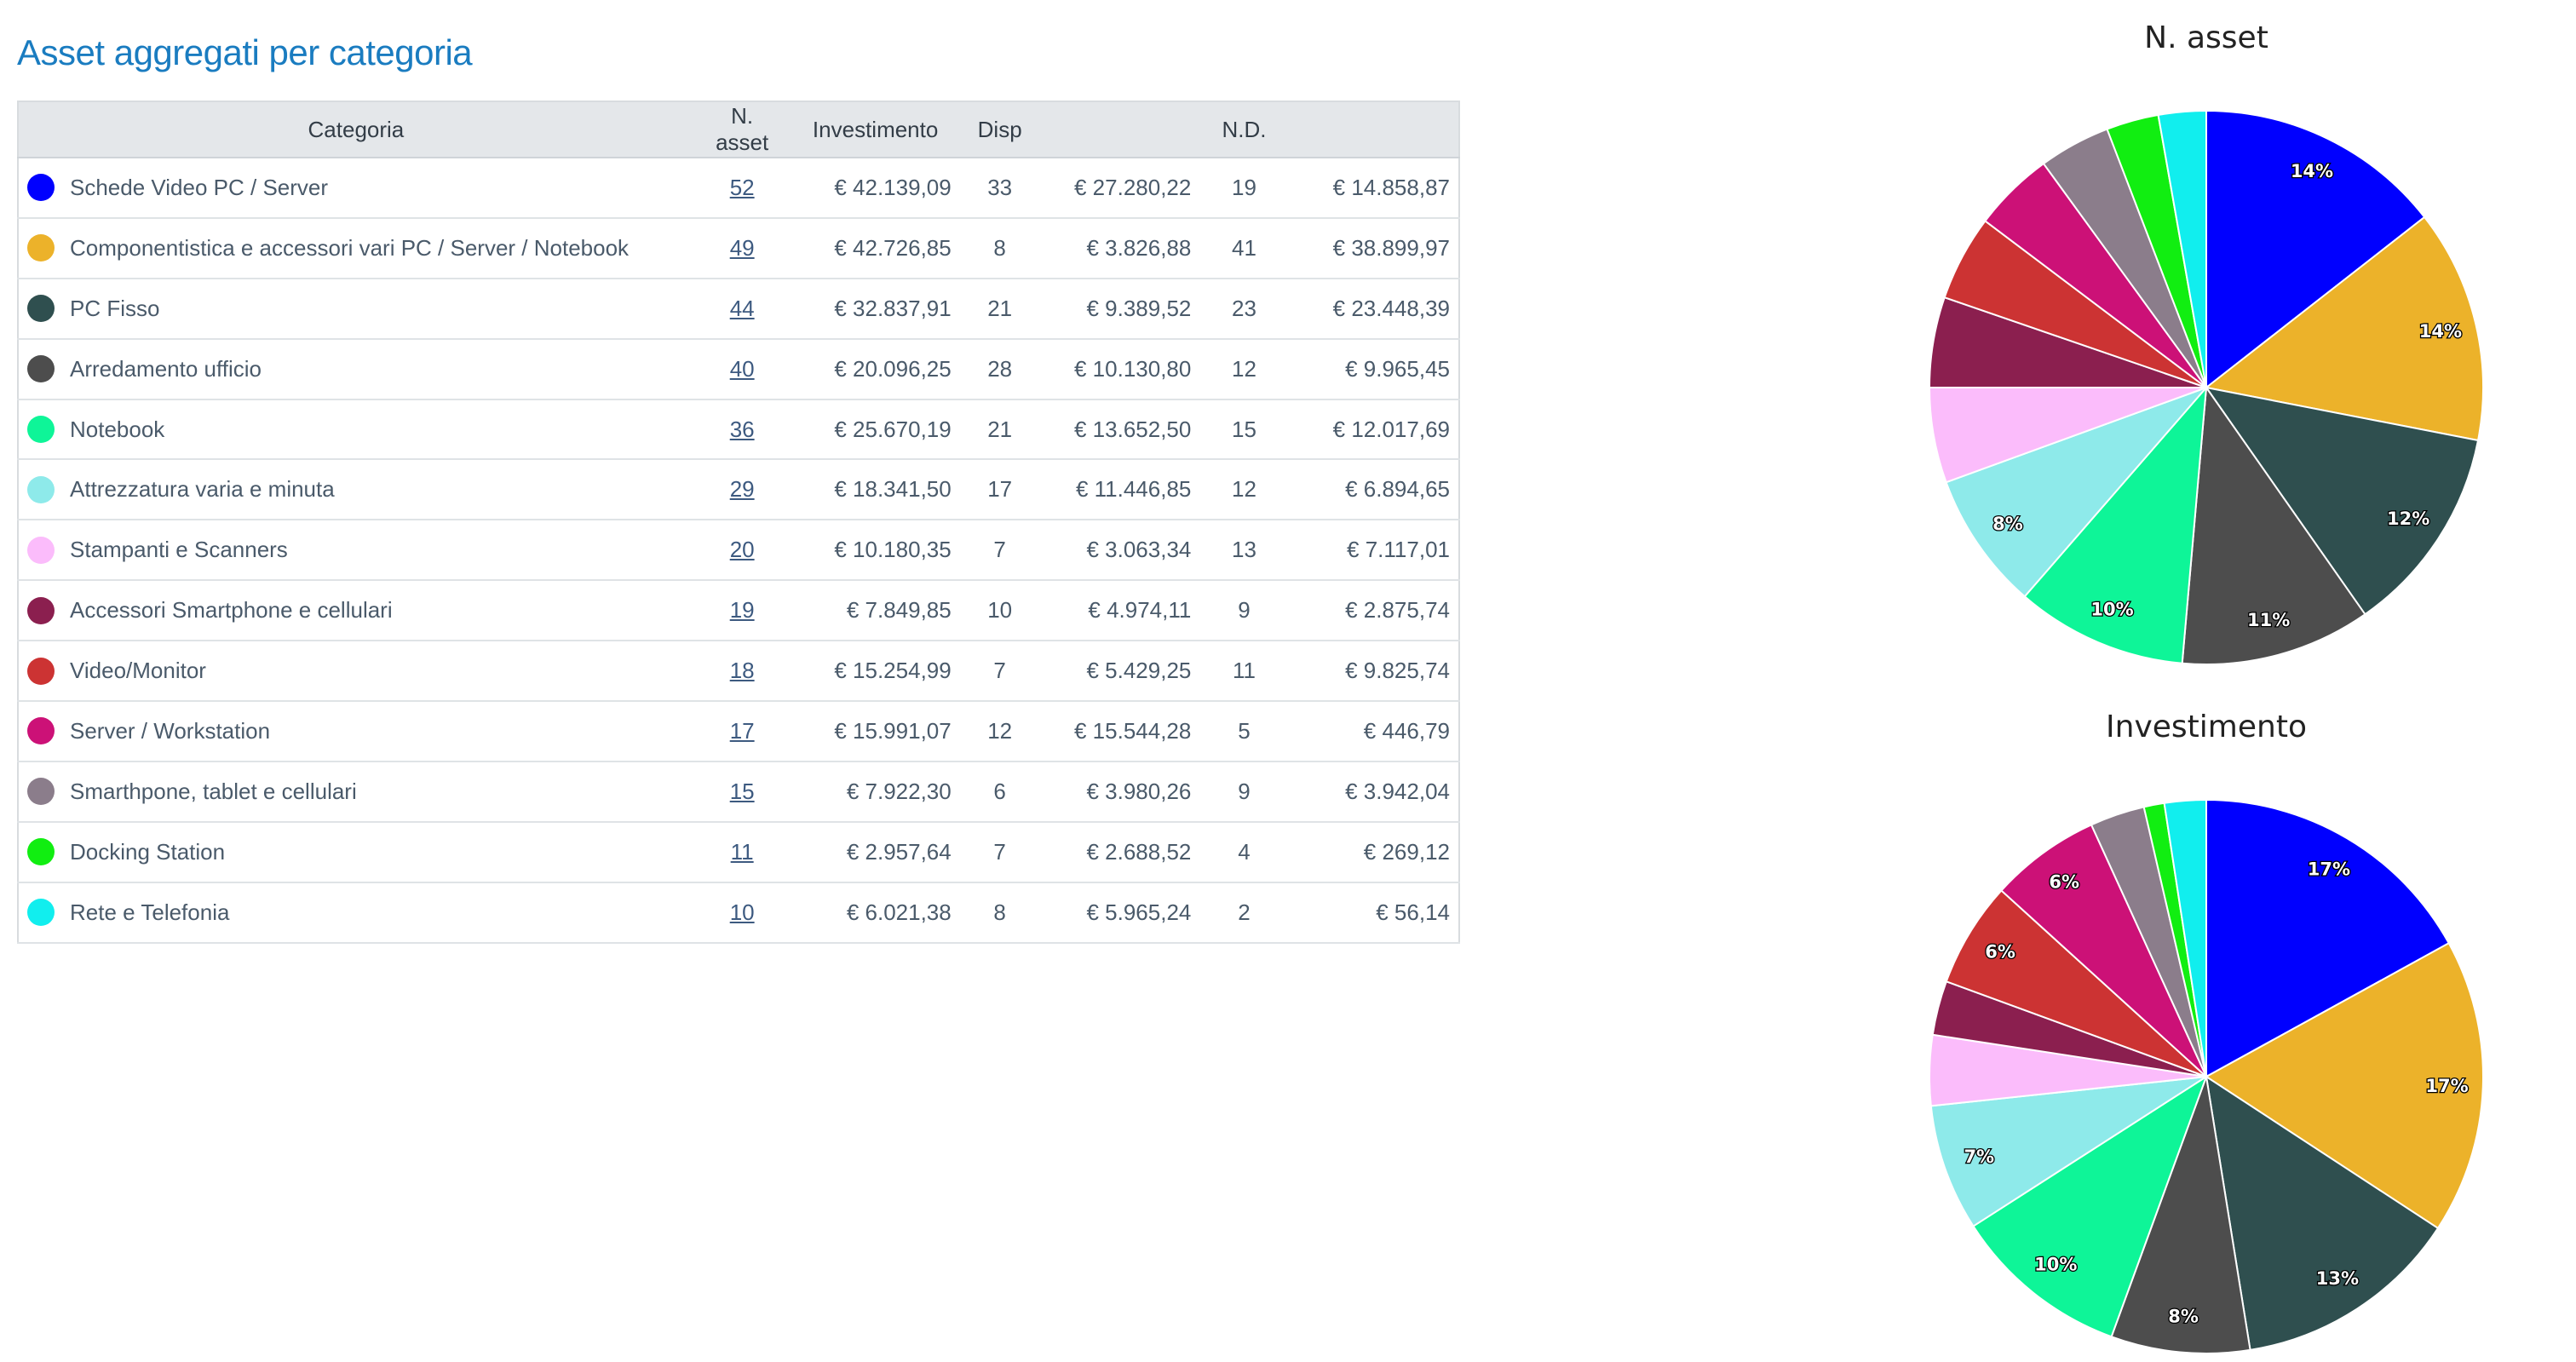 This screenshot has width=2576, height=1362. Describe the element at coordinates (742, 912) in the screenshot. I see `n-asset-link: 10` at that location.